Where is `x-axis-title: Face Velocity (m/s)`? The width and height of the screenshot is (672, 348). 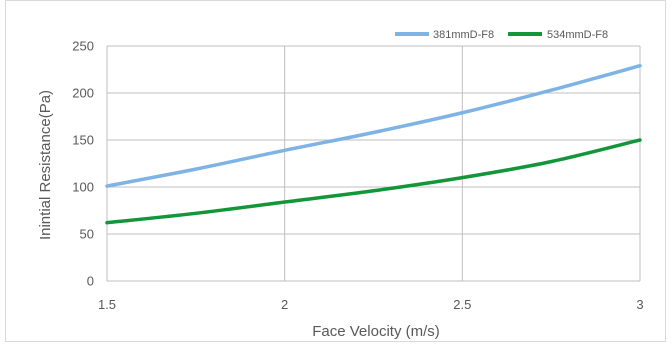
x-axis-title: Face Velocity (m/s) is located at coordinates (376, 331).